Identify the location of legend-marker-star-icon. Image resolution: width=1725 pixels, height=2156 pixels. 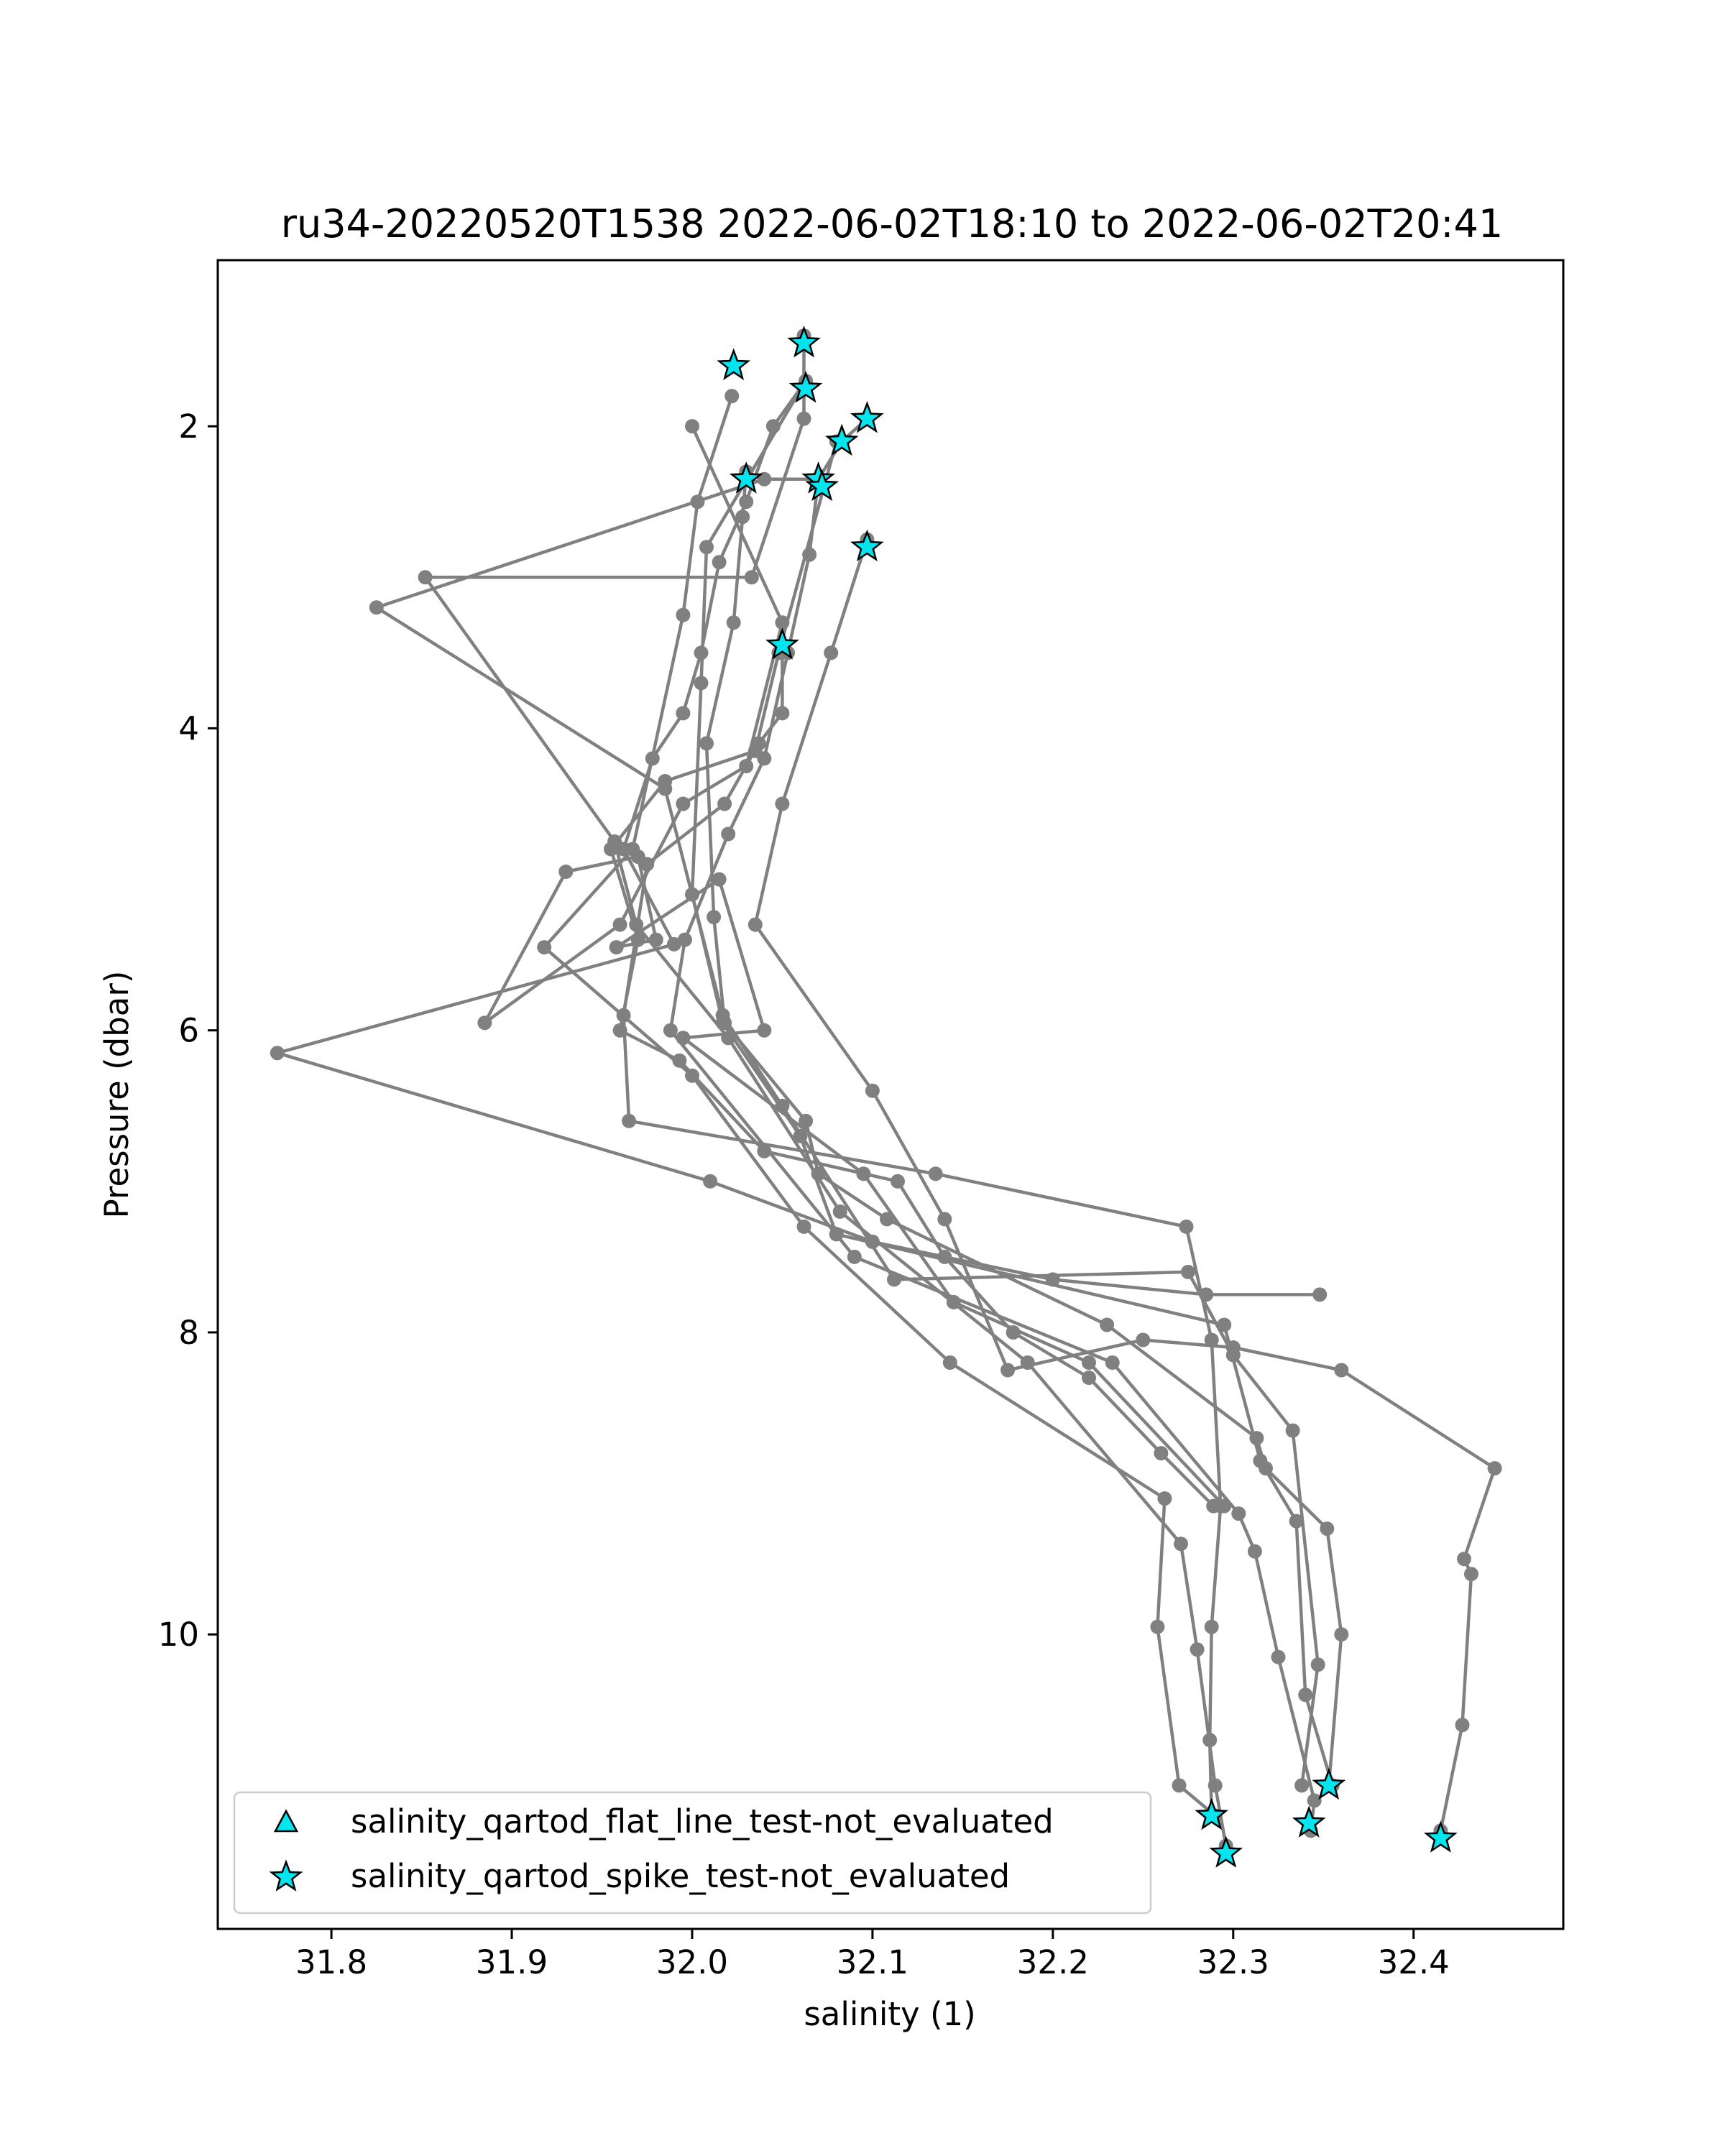
(286, 1876).